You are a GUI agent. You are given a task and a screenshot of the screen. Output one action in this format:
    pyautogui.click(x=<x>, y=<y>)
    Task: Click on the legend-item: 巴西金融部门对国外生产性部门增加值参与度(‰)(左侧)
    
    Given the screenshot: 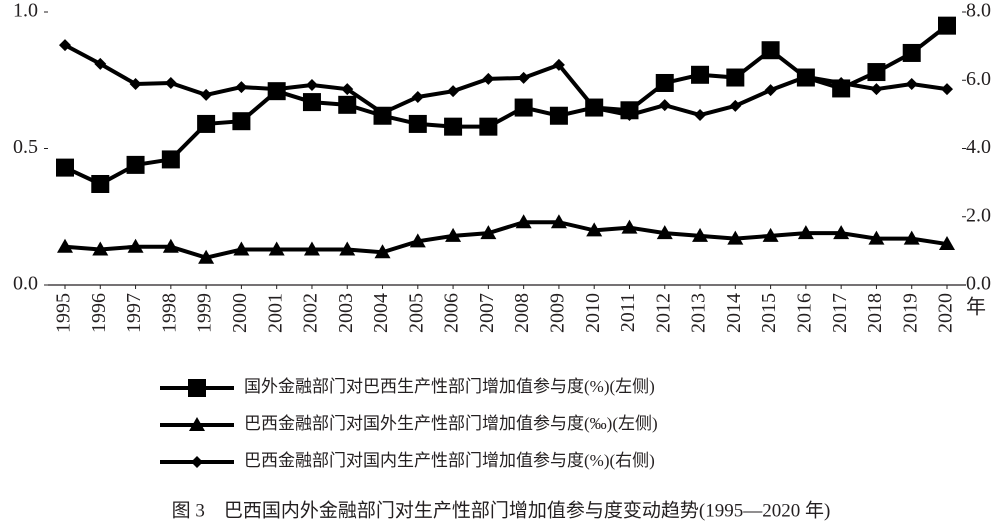 What is the action you would take?
    pyautogui.click(x=409, y=423)
    